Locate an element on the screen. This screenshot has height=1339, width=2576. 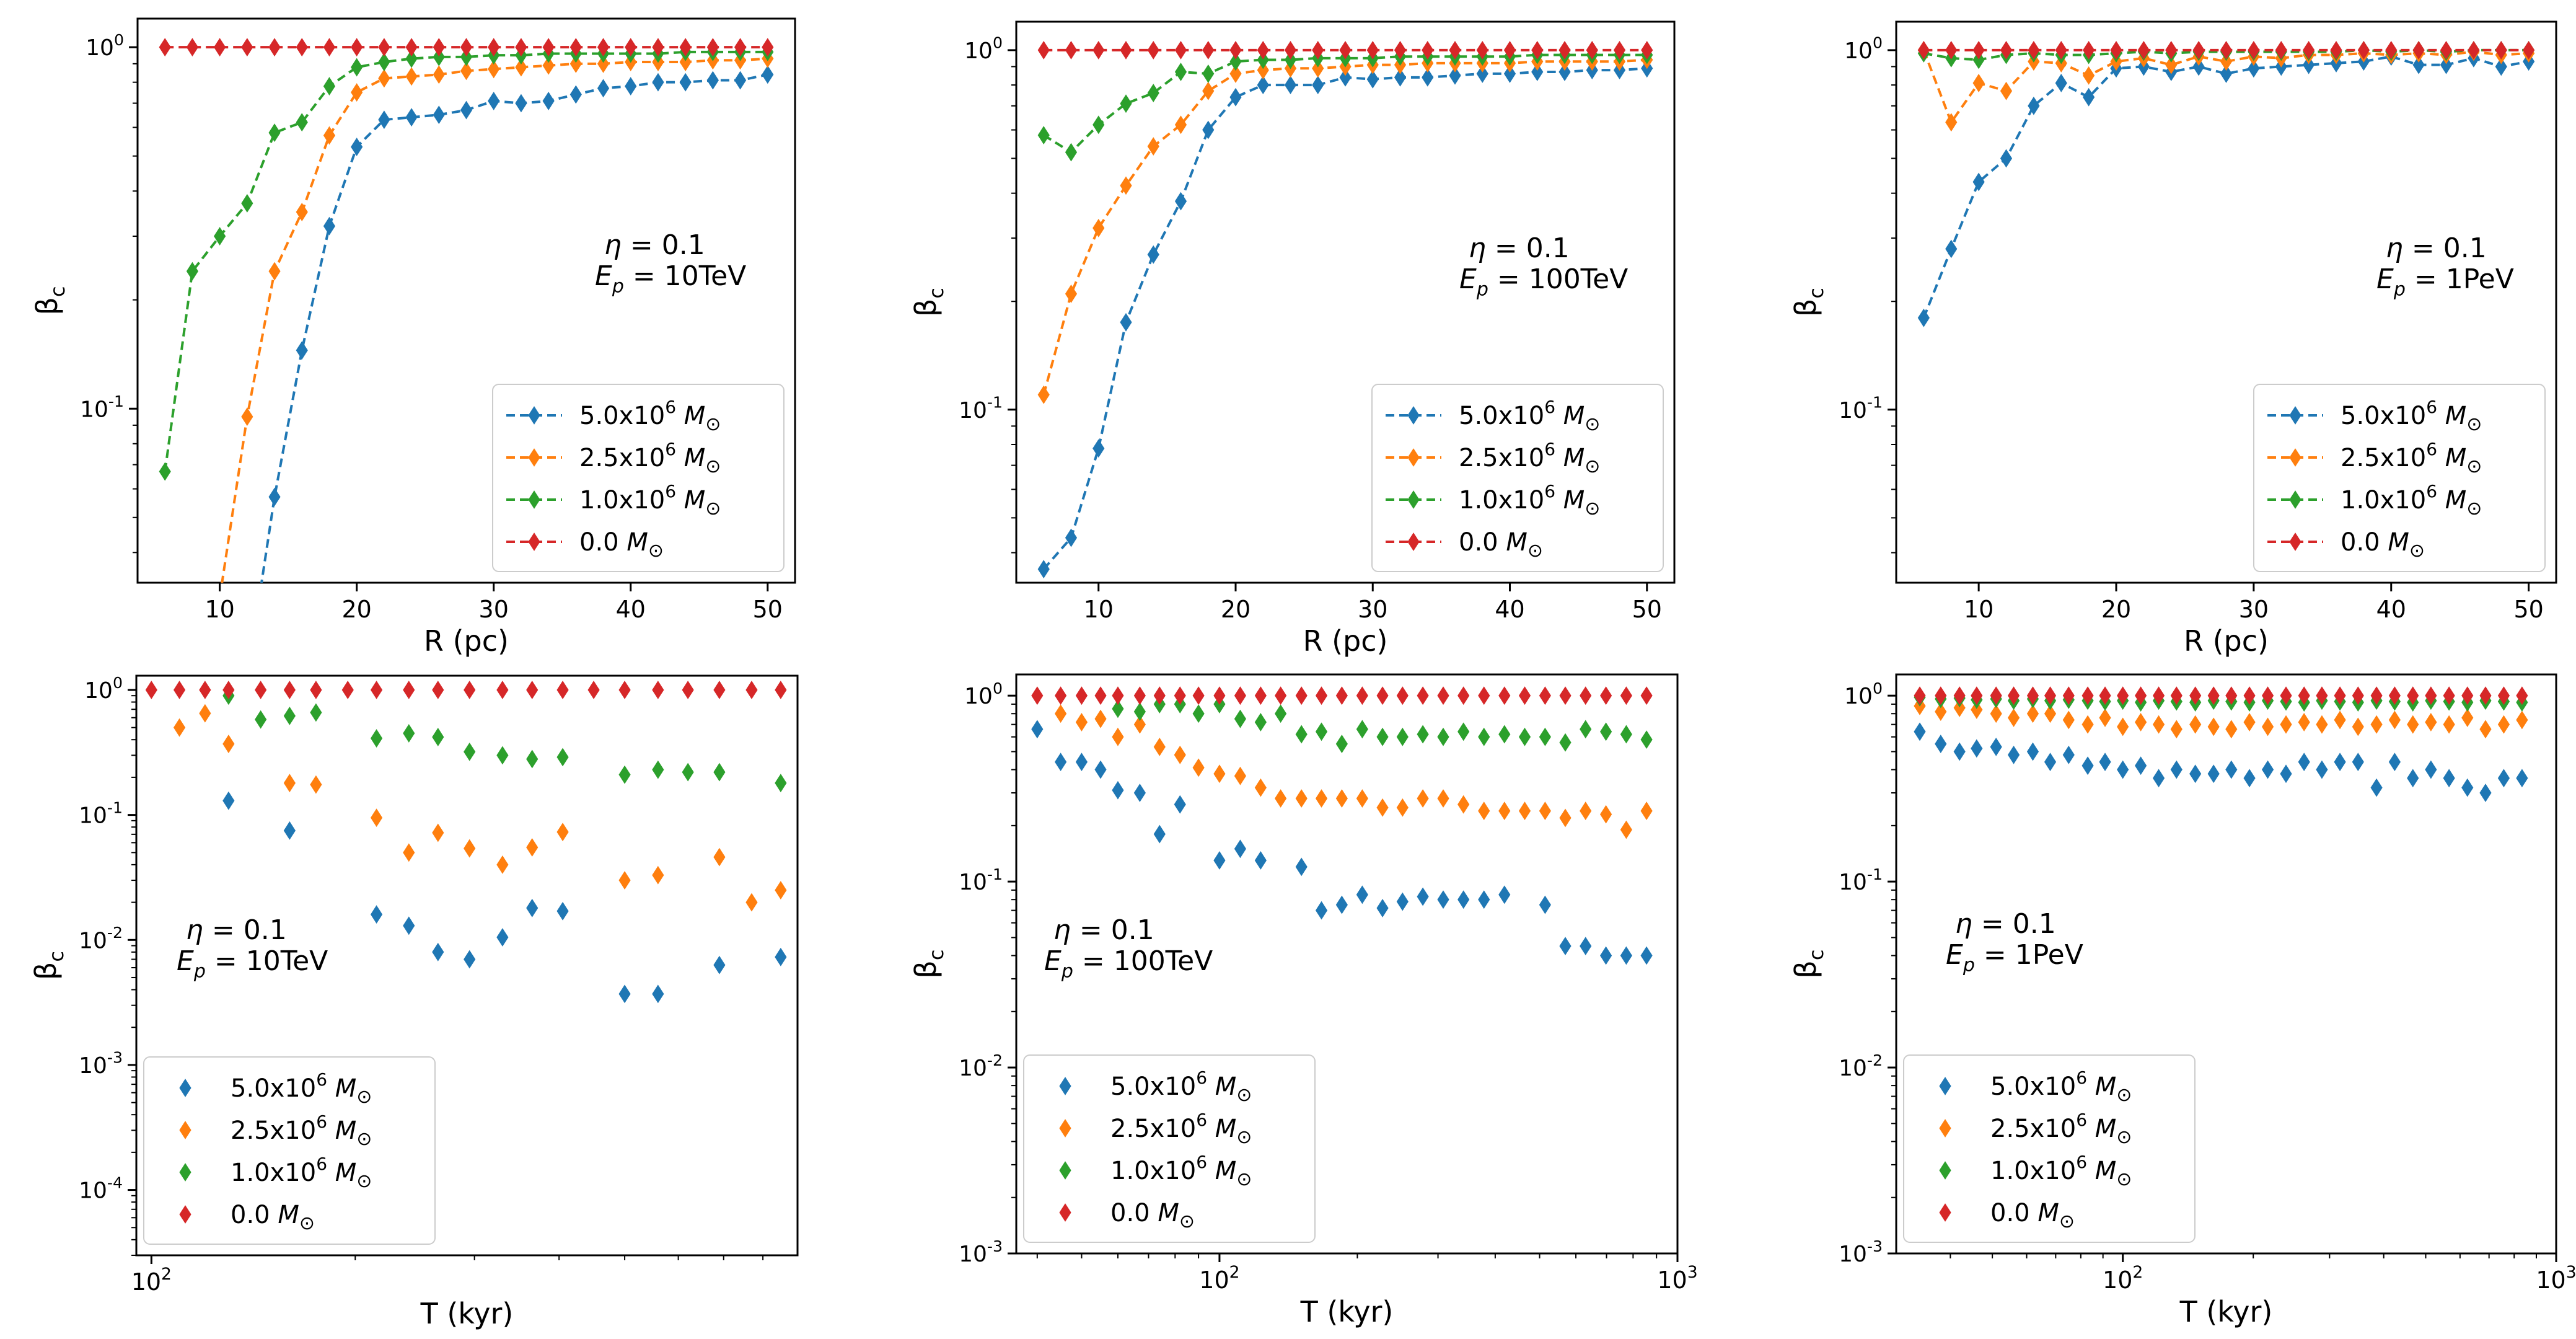
legend-label: 0.0 M⊙ is located at coordinates (622, 545).